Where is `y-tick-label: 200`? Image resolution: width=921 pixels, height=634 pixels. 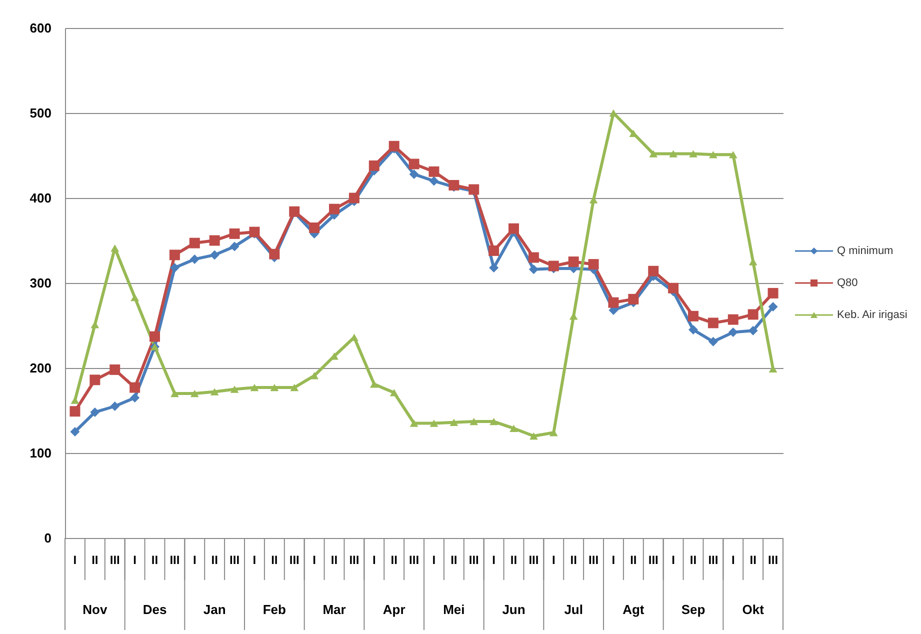
y-tick-label: 200 is located at coordinates (41, 368).